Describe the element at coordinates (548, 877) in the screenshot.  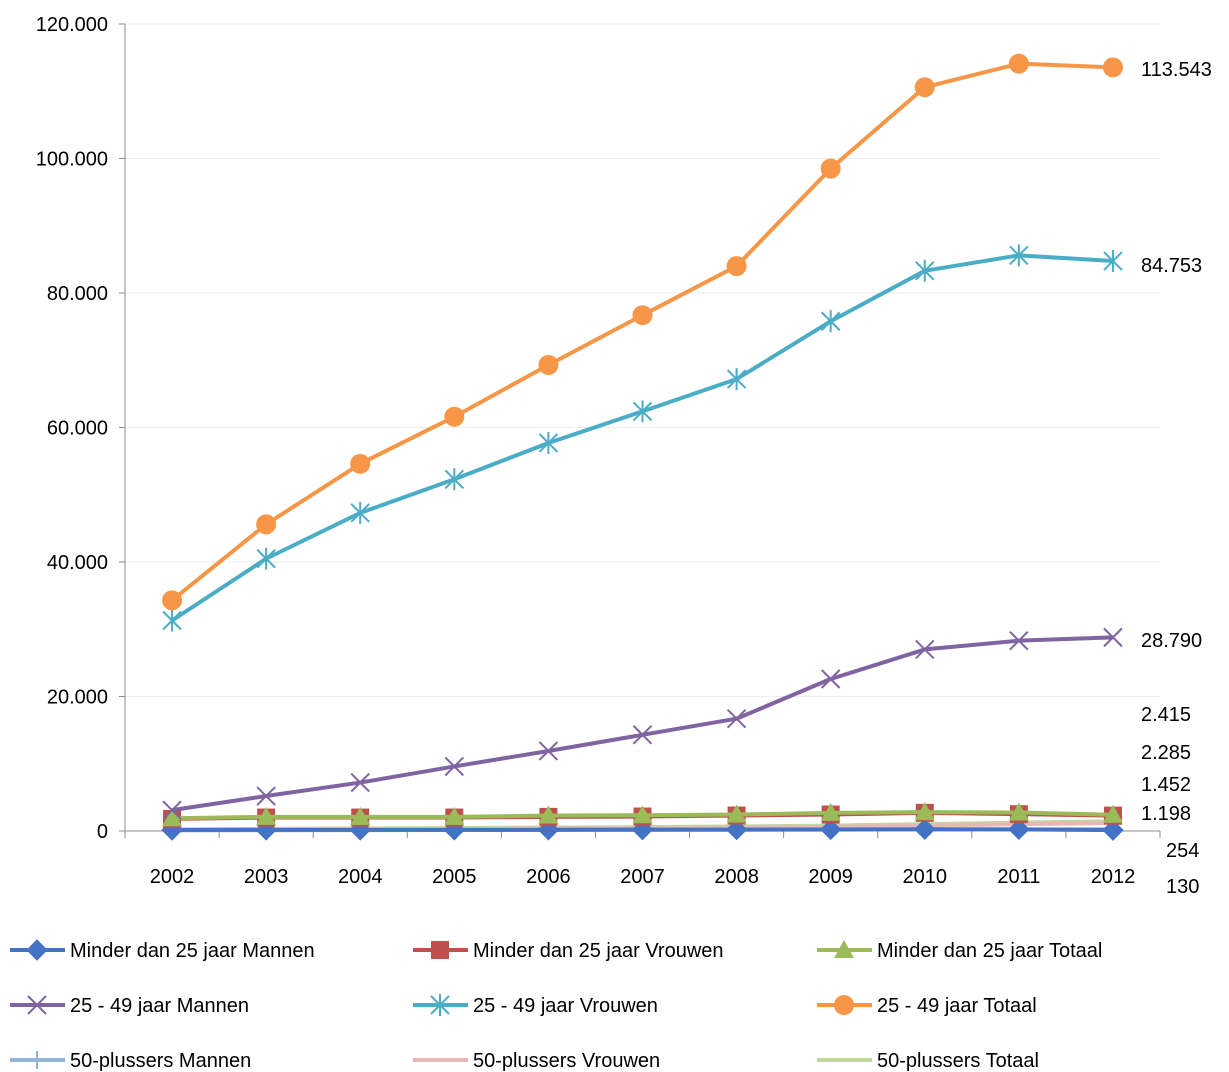
I see `x-tick-label: 2006` at that location.